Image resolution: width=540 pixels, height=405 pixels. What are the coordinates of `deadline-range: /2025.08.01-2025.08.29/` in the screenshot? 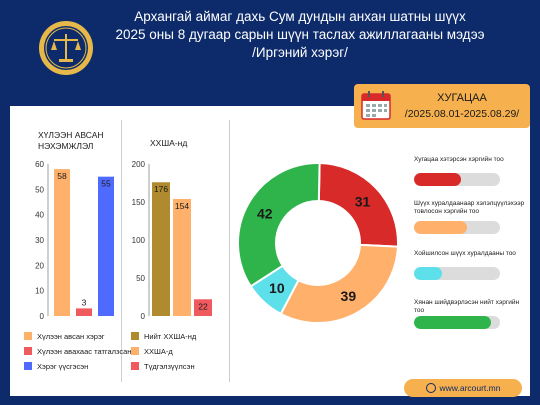 It's located at (462, 114).